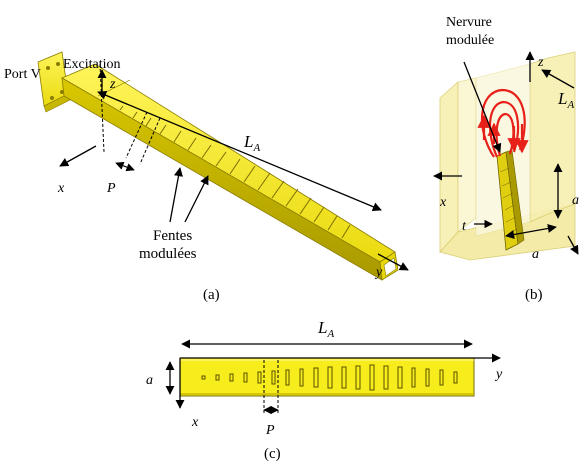 The height and width of the screenshot is (465, 582). What do you see at coordinates (540, 62) in the screenshot?
I see `z-label-b: z` at bounding box center [540, 62].